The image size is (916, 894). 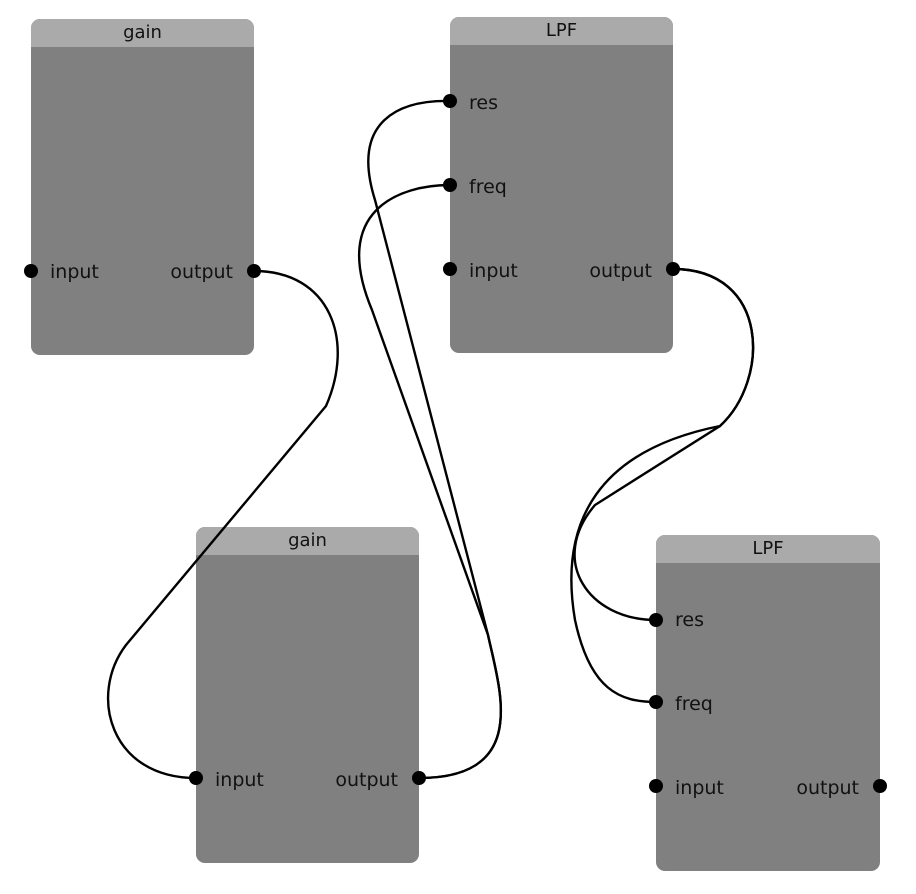 I want to click on lpf-node-2: LPF res freq input output, so click(x=768, y=703).